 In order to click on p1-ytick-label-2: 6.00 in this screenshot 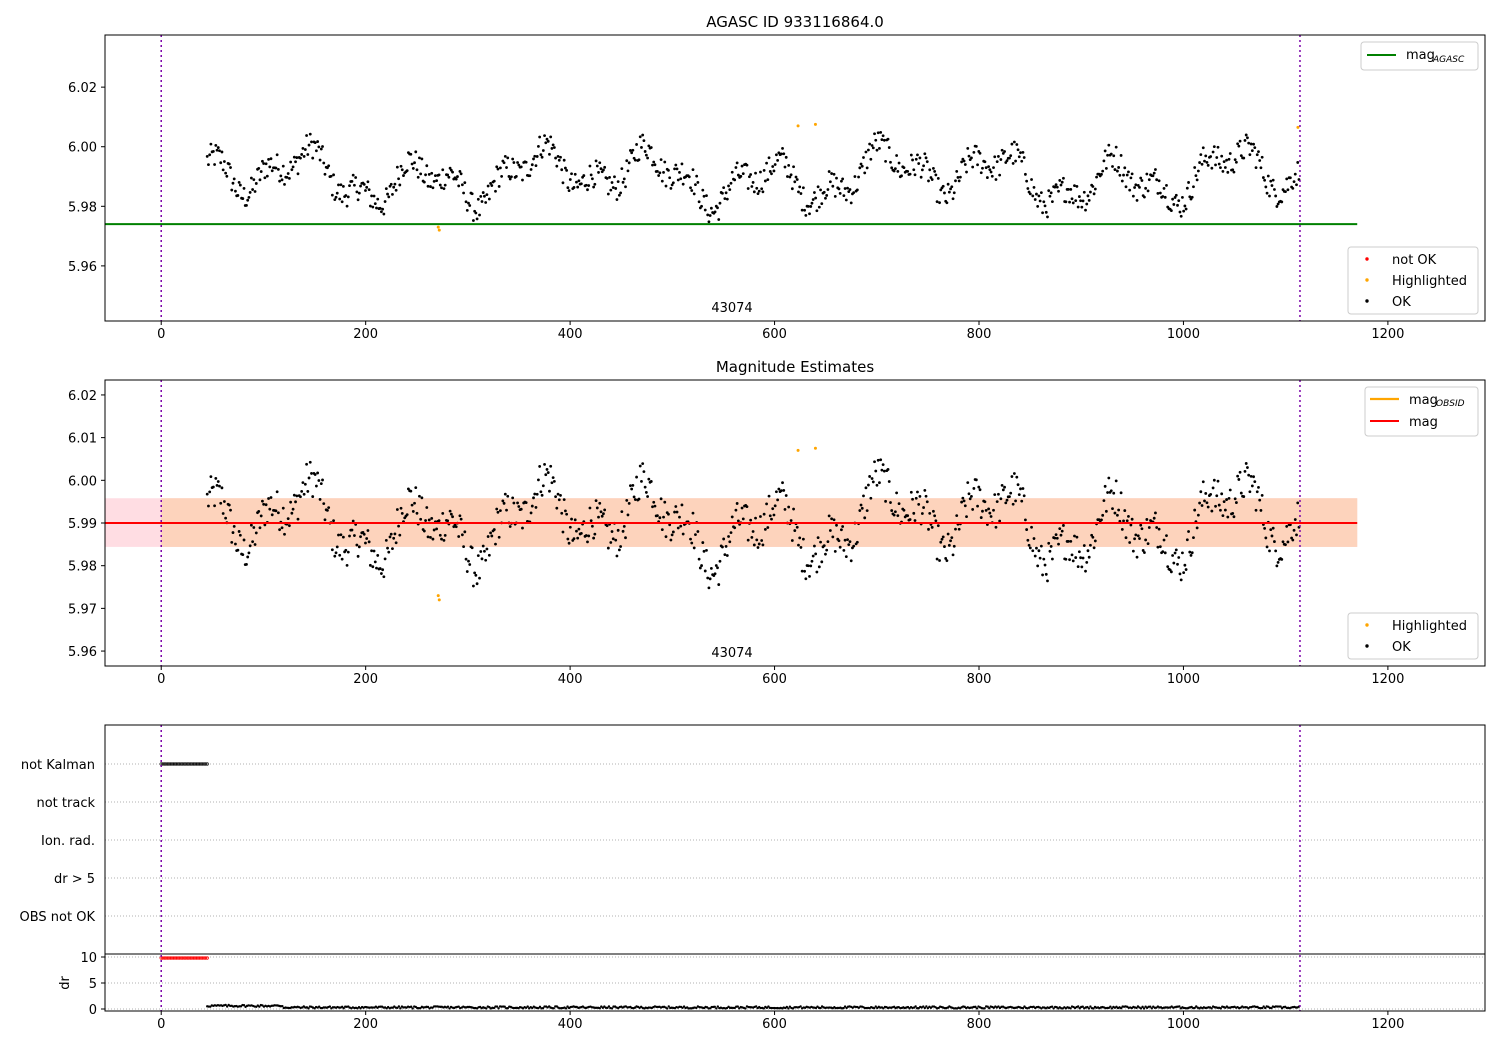, I will do `click(82, 148)`.